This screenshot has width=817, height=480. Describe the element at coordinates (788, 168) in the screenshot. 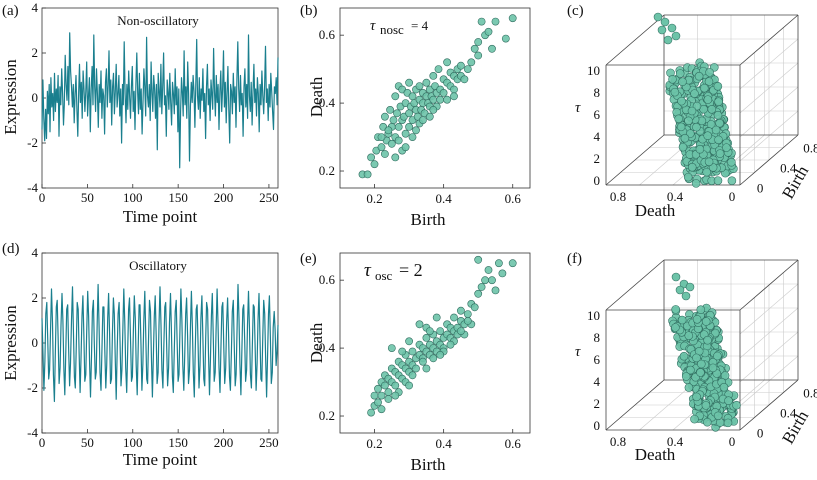

I see `birth-tick-label: 0.4` at that location.